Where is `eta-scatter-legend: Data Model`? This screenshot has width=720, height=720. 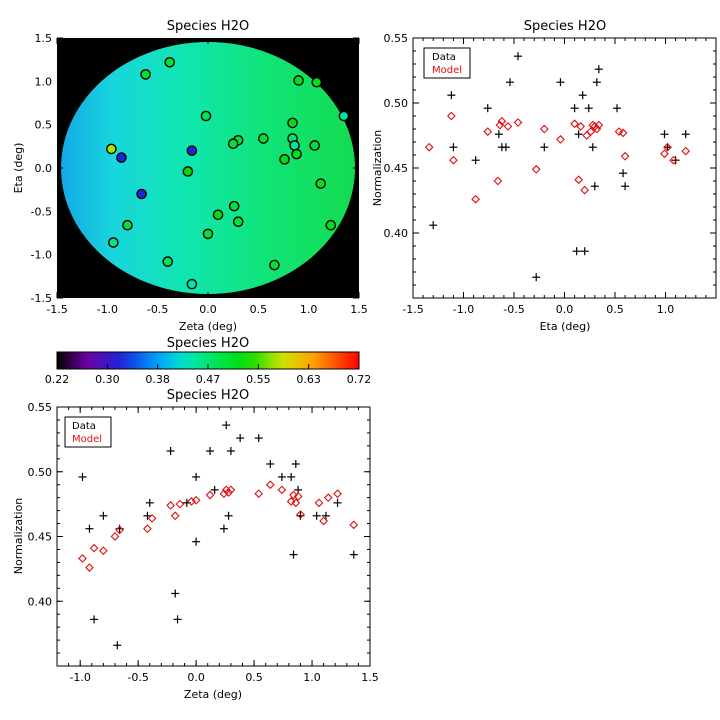
eta-scatter-legend: Data Model is located at coordinates (447, 63).